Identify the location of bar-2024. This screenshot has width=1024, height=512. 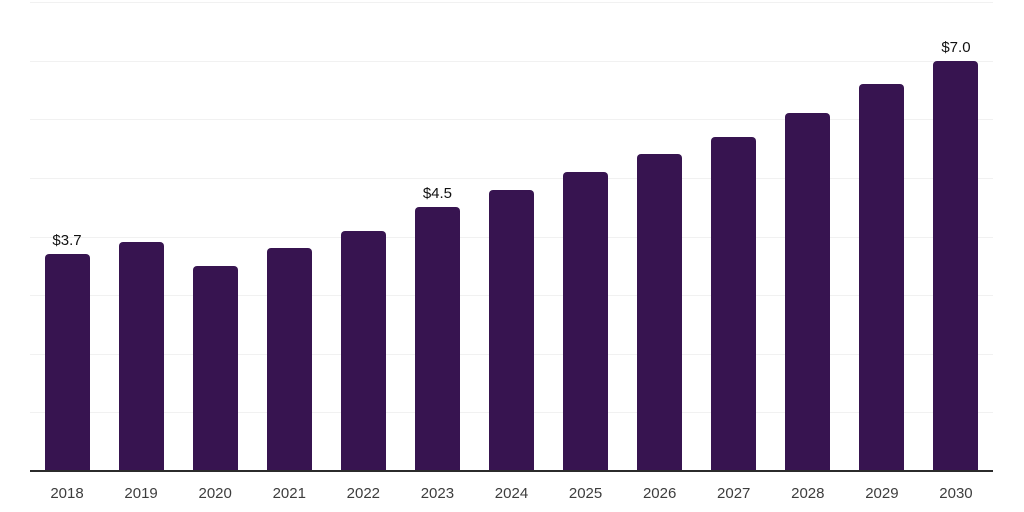
(511, 330).